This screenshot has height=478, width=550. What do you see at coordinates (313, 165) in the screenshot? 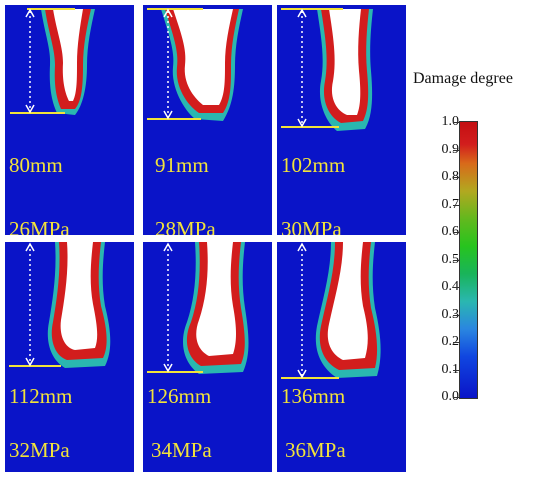
I see `crack-depth-label: 102mm` at bounding box center [313, 165].